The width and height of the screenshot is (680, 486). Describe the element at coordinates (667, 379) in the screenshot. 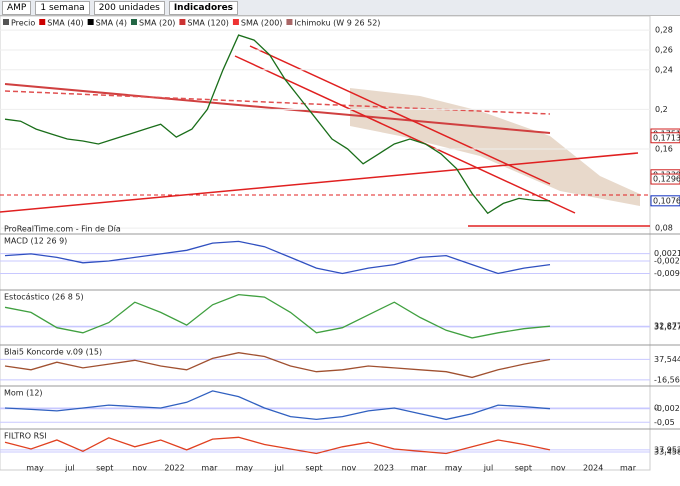

I see `y-tick-label: -16,560` at that location.